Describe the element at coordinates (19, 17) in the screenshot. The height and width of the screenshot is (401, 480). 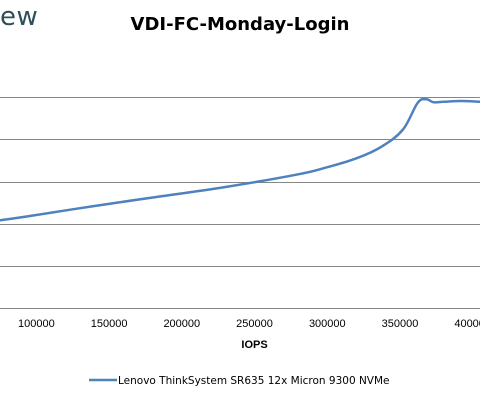
I see `brand-logo-fragment: ew` at that location.